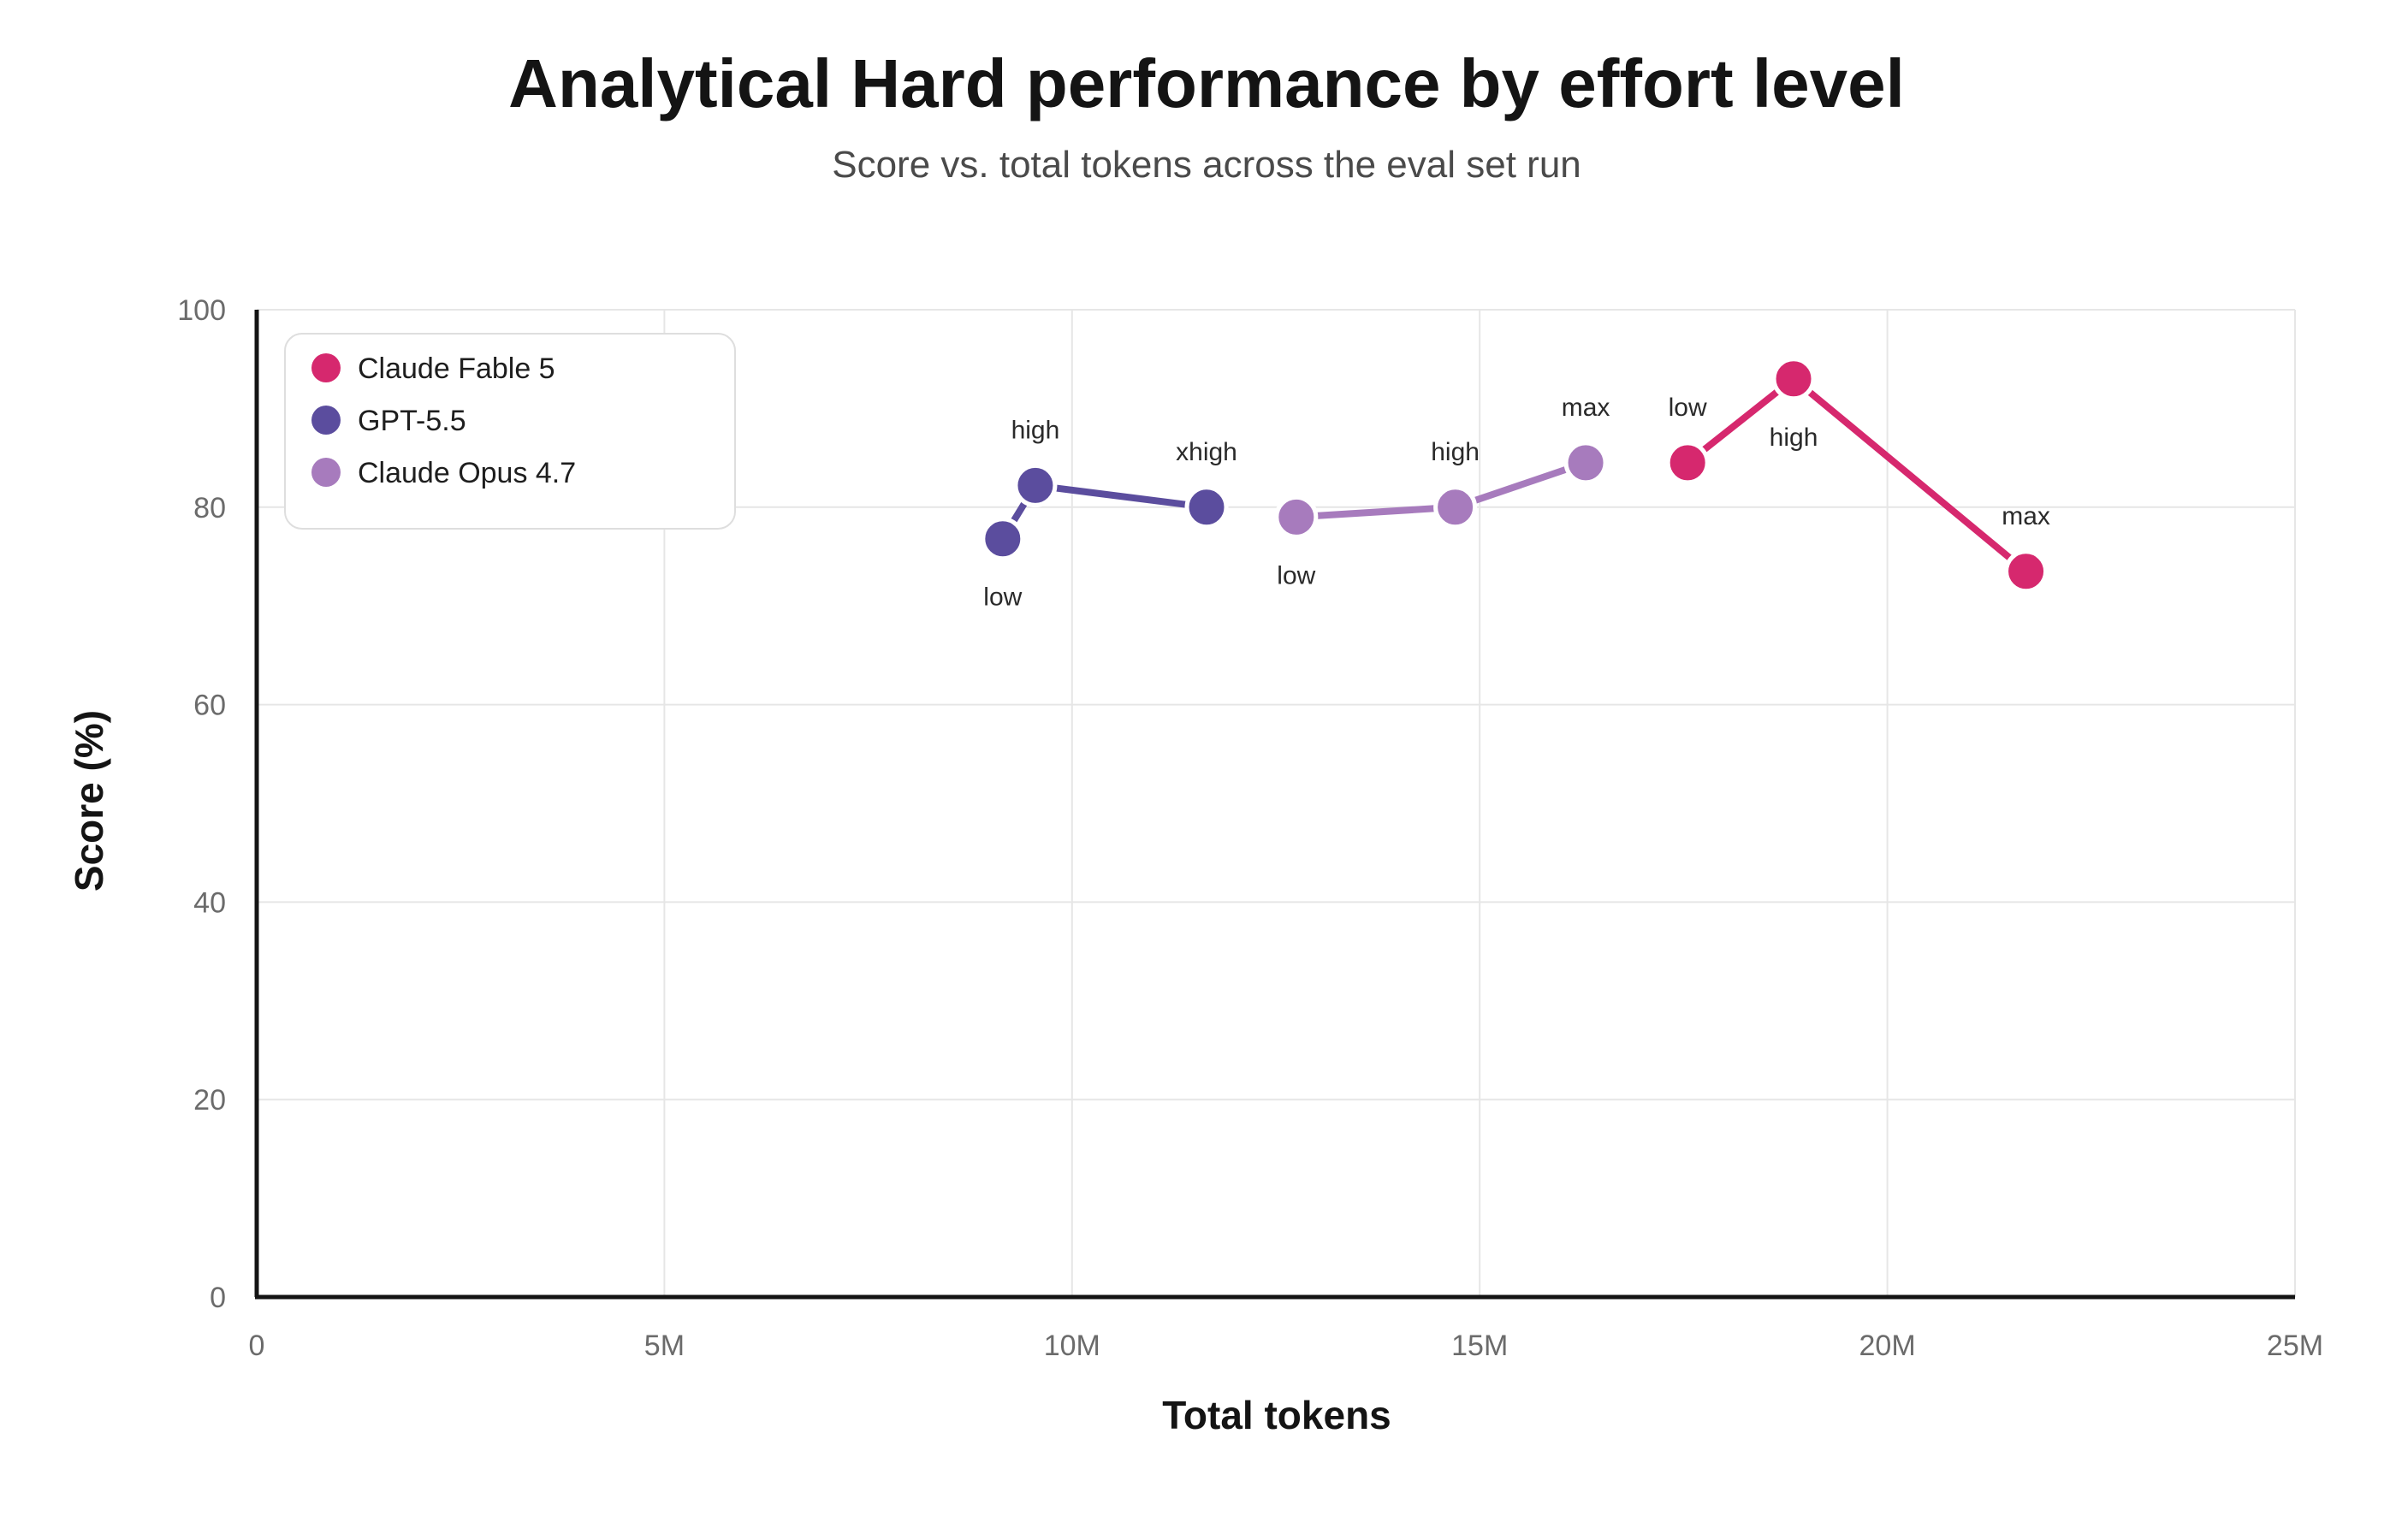 Image resolution: width=2396 pixels, height=1540 pixels. What do you see at coordinates (1455, 452) in the screenshot?
I see `point-label-2-1: high` at bounding box center [1455, 452].